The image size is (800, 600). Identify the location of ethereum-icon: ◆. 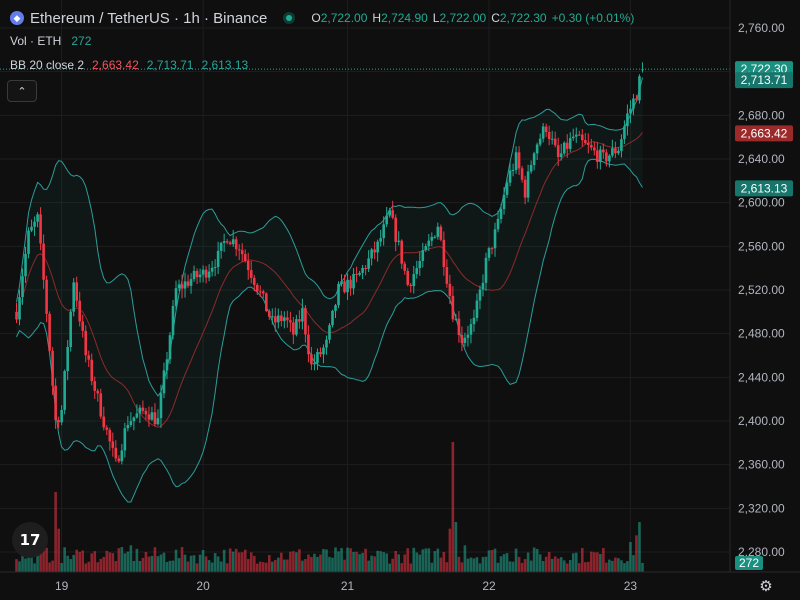
(17, 18).